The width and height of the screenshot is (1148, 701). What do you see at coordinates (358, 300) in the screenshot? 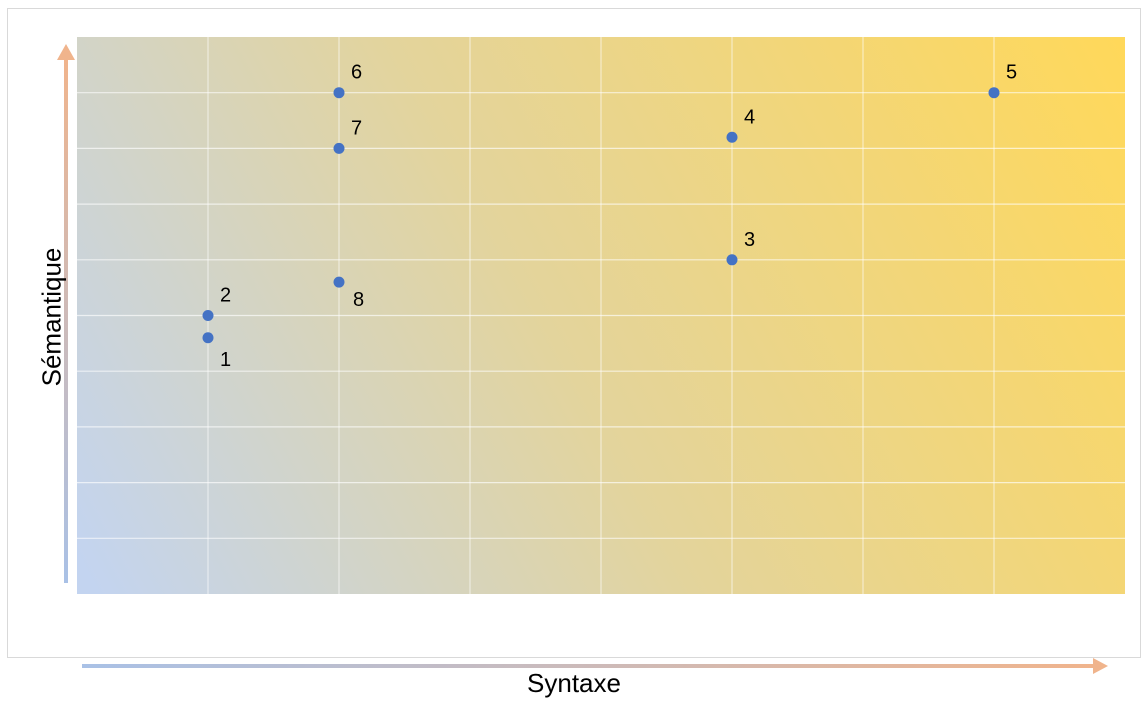
I see `data-label-8: 8` at bounding box center [358, 300].